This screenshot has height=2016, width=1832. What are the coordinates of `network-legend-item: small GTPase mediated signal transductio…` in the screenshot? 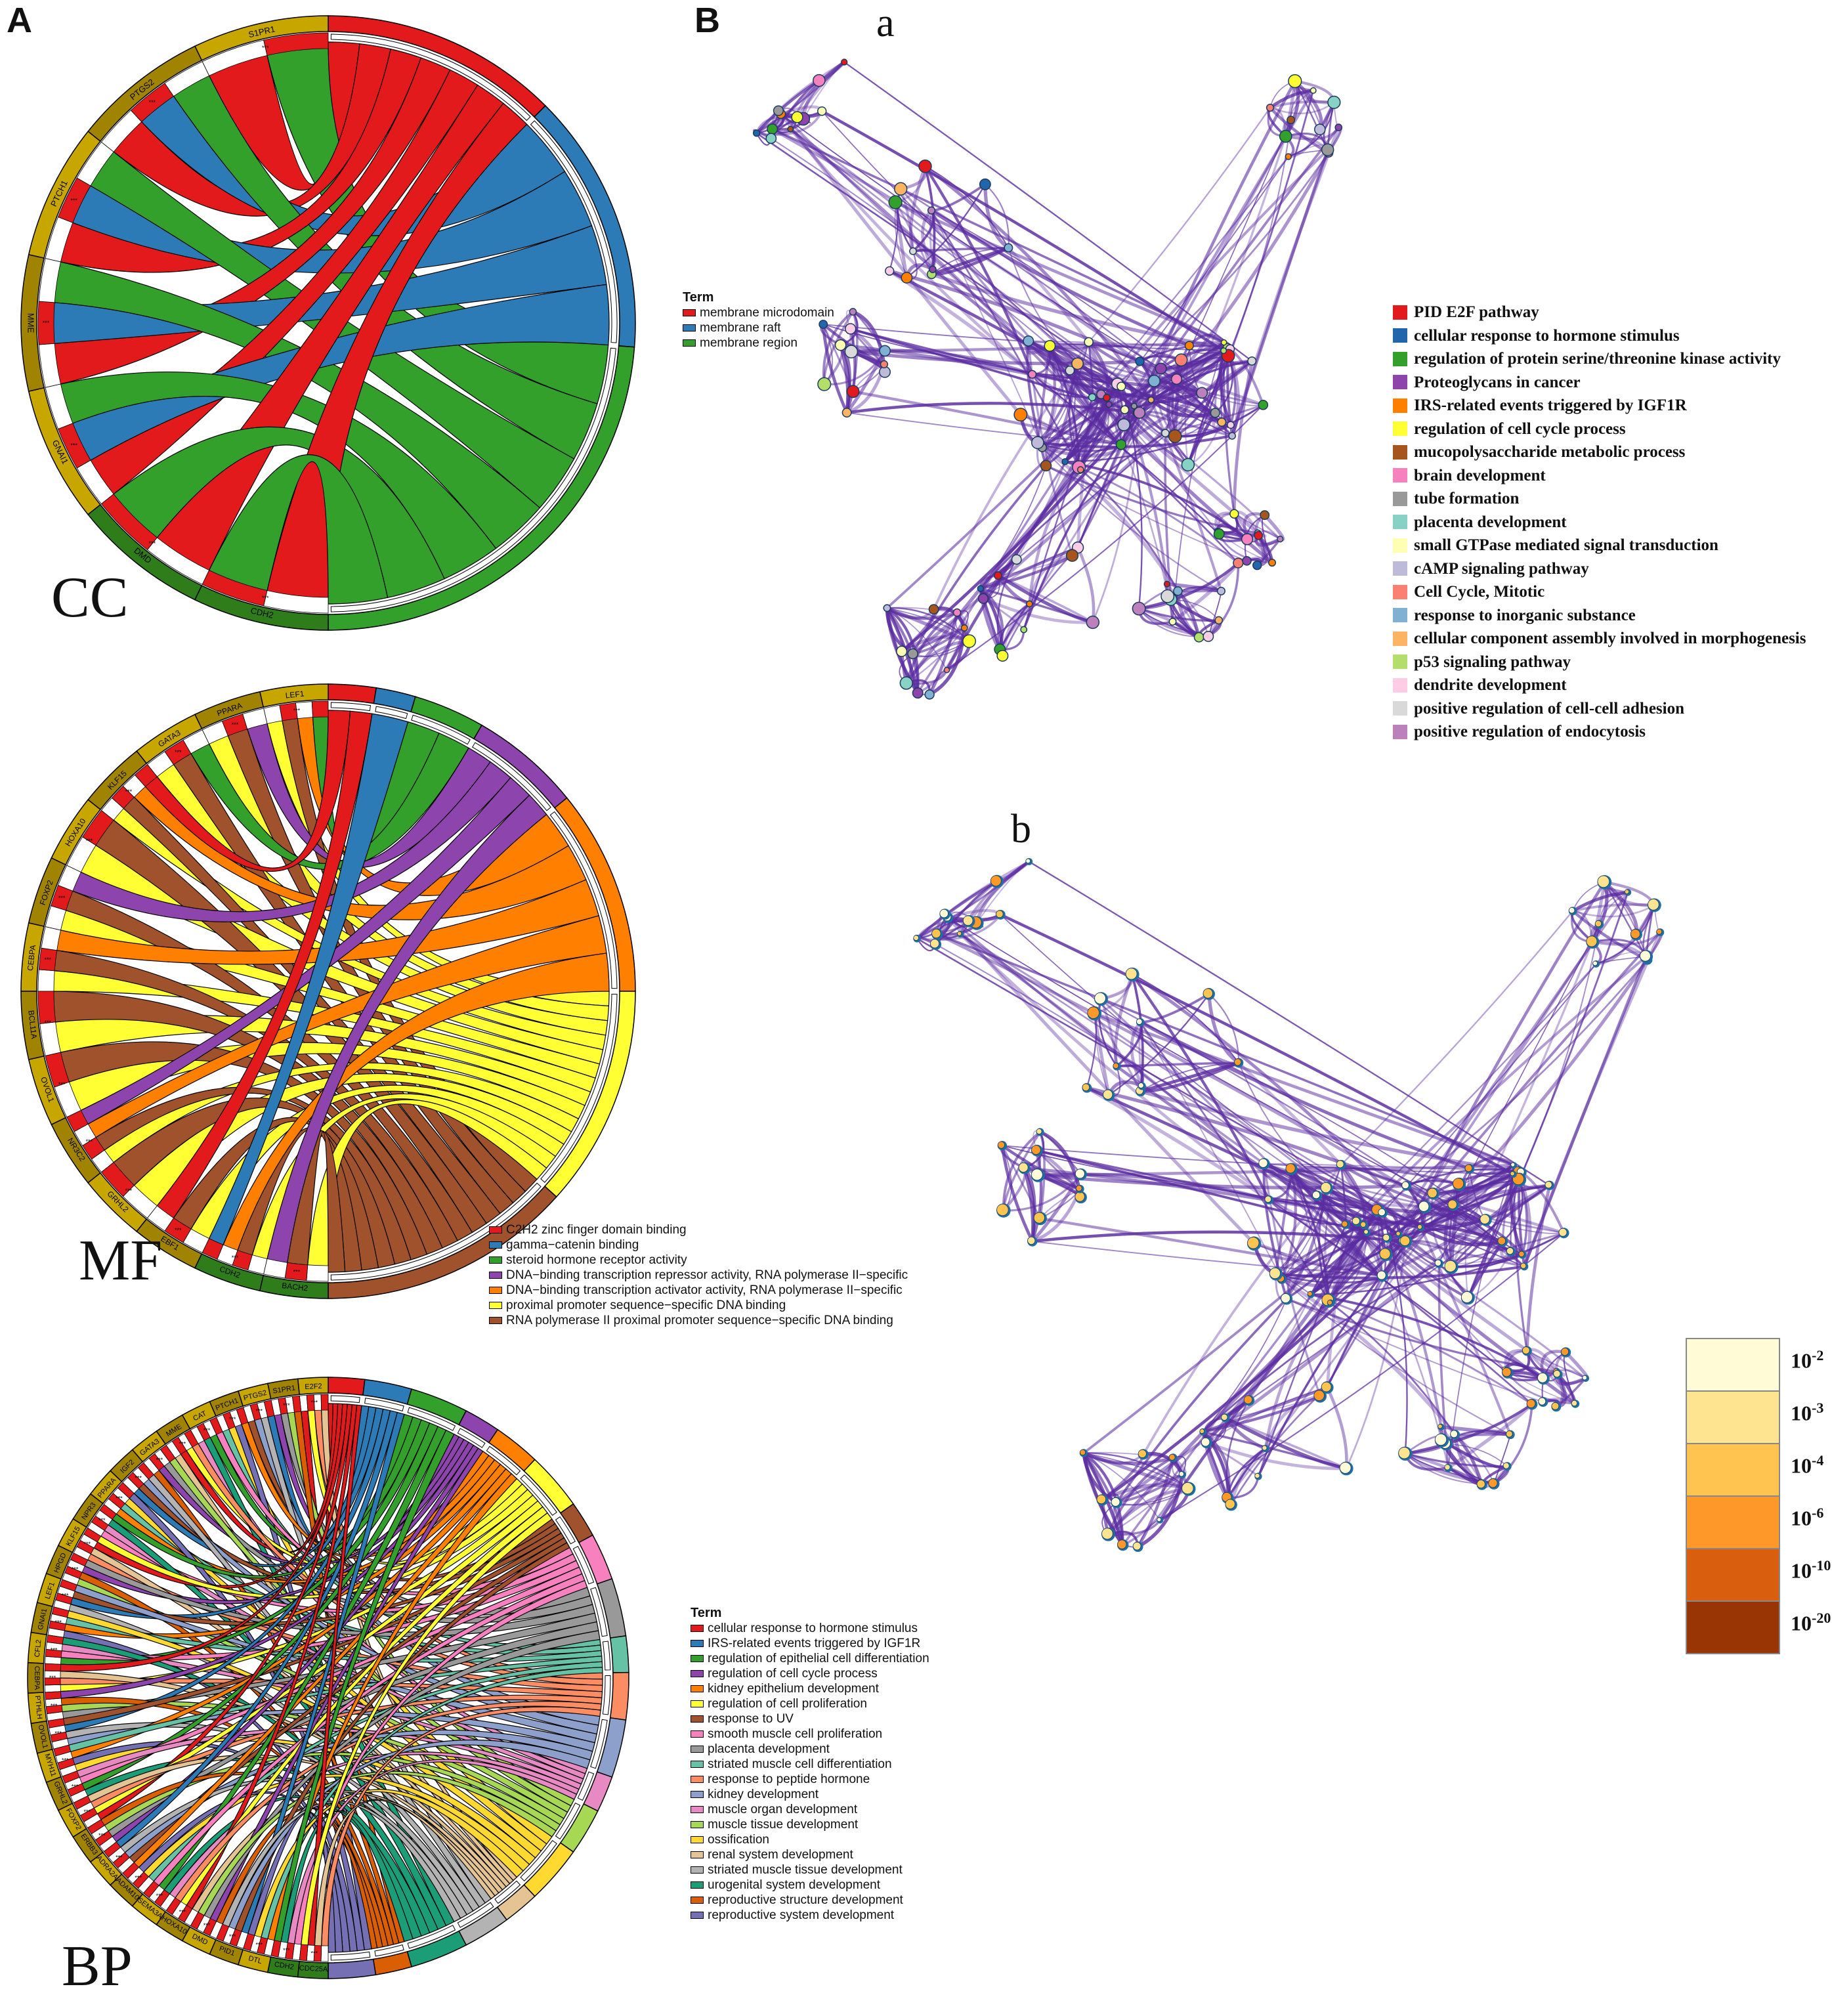 It's located at (1599, 546).